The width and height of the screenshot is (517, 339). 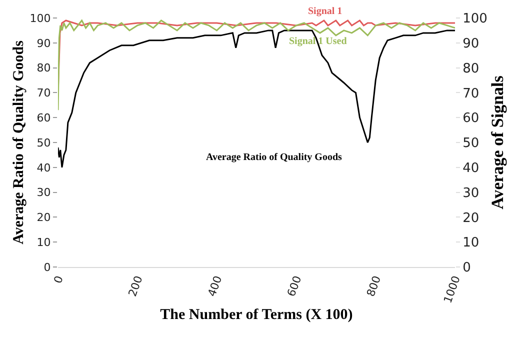 I want to click on y2-tick-label: 10, so click(x=471, y=243).